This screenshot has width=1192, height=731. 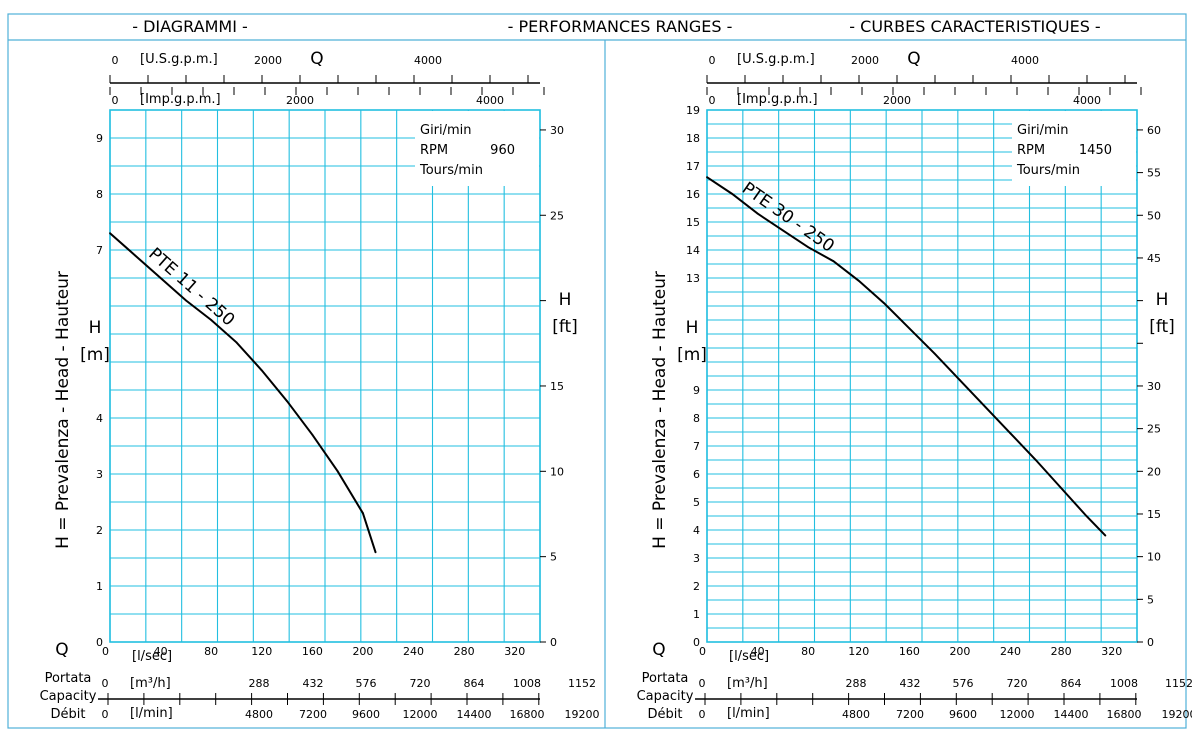 What do you see at coordinates (190, 26) in the screenshot?
I see `header-left-title: - DIAGRAMMI -` at bounding box center [190, 26].